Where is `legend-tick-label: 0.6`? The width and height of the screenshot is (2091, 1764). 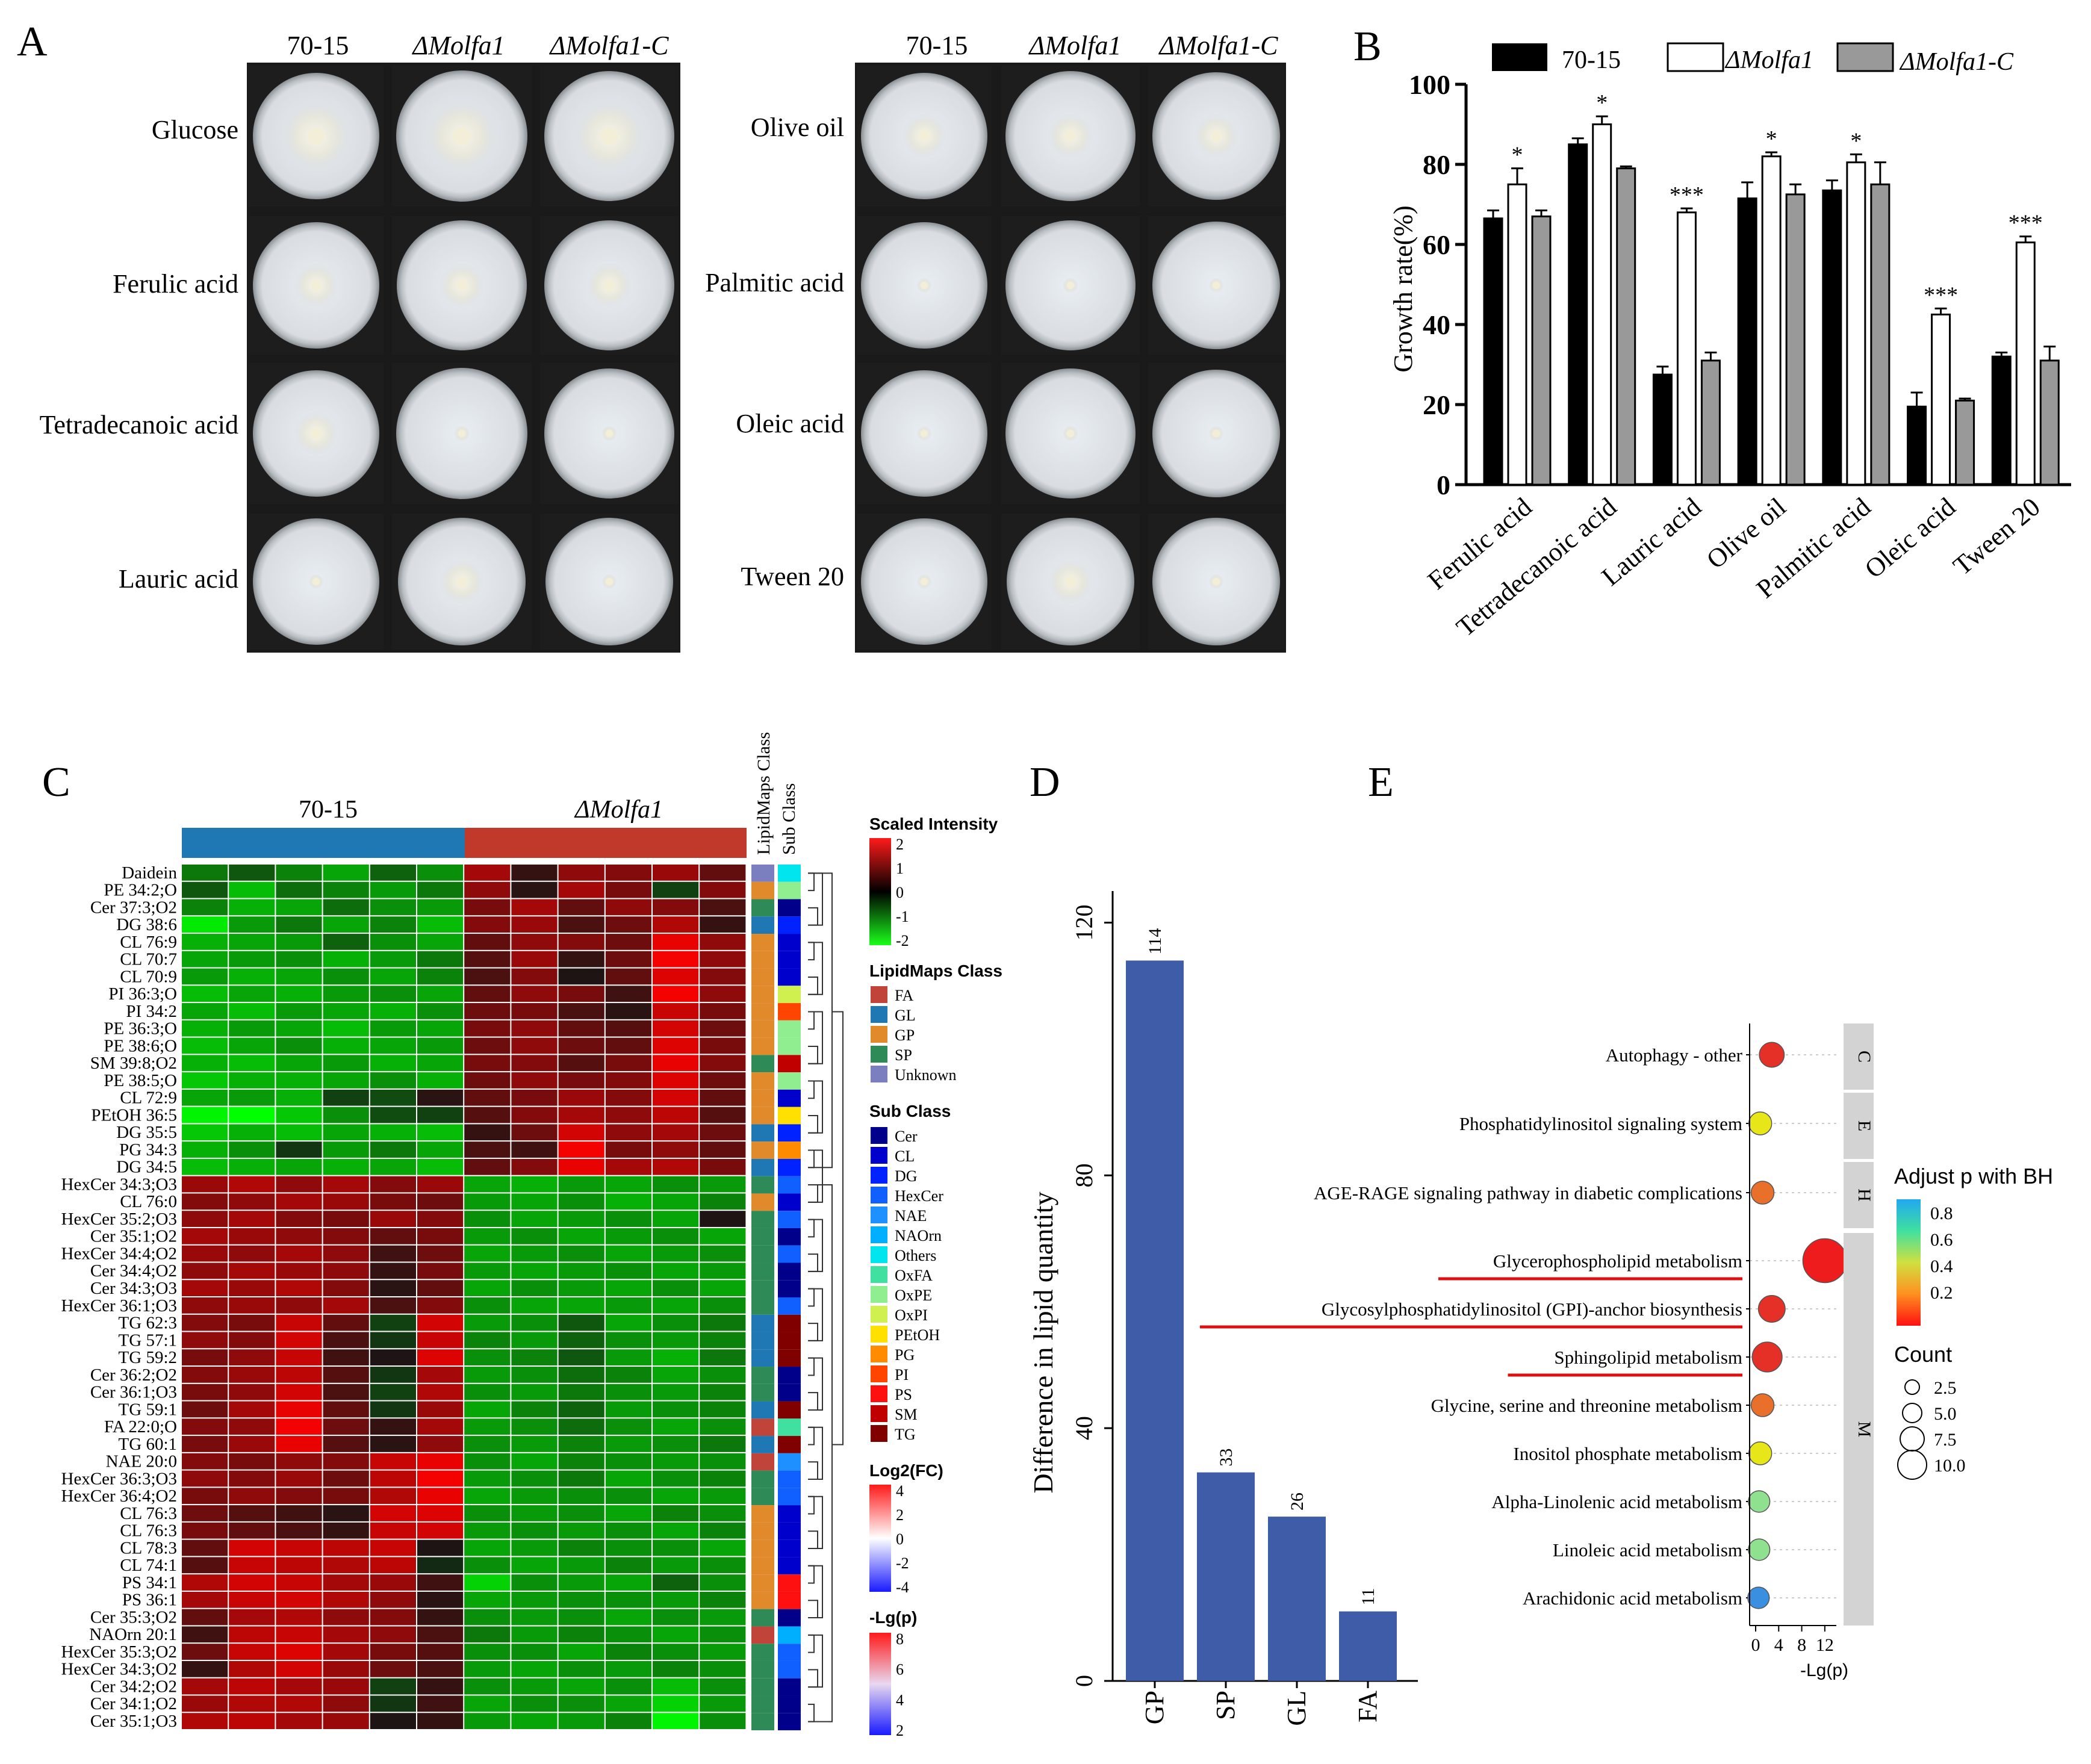
legend-tick-label: 0.6 is located at coordinates (1941, 1240).